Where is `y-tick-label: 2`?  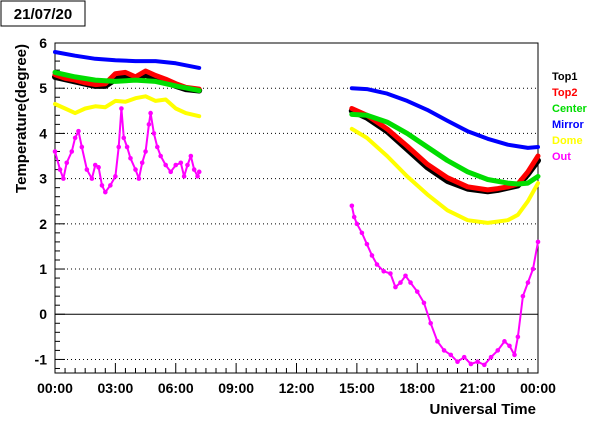
y-tick-label: 2 is located at coordinates (43, 224).